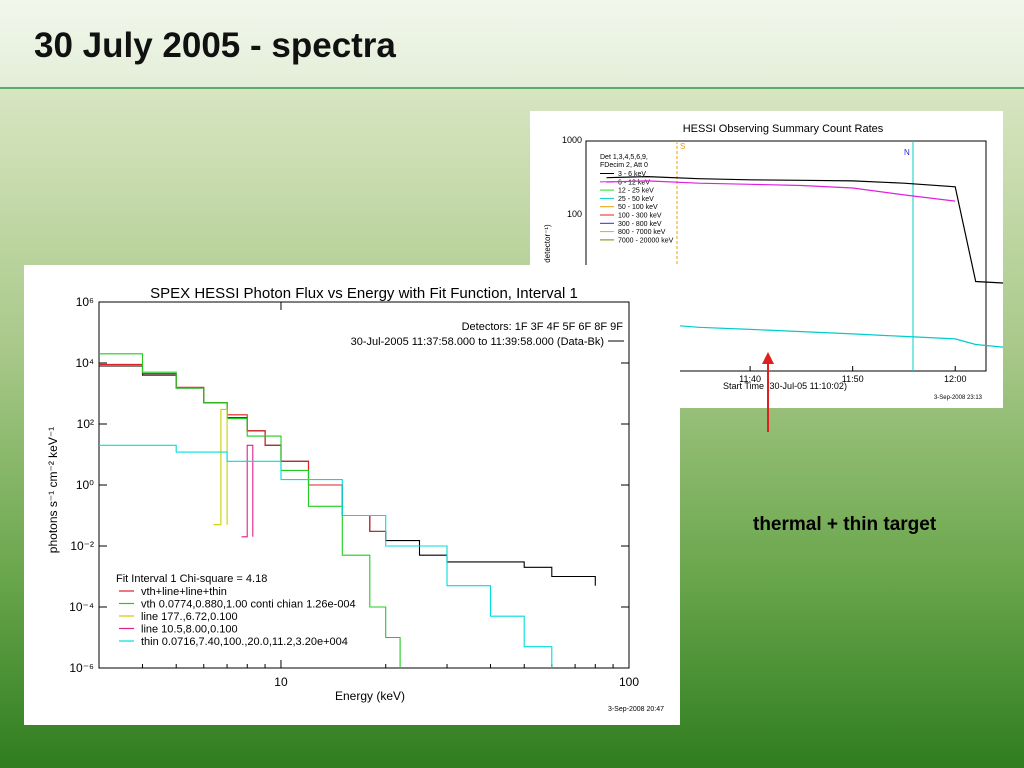 The height and width of the screenshot is (768, 1024). Describe the element at coordinates (853, 379) in the screenshot. I see `x-tick-label: 11:50` at that location.